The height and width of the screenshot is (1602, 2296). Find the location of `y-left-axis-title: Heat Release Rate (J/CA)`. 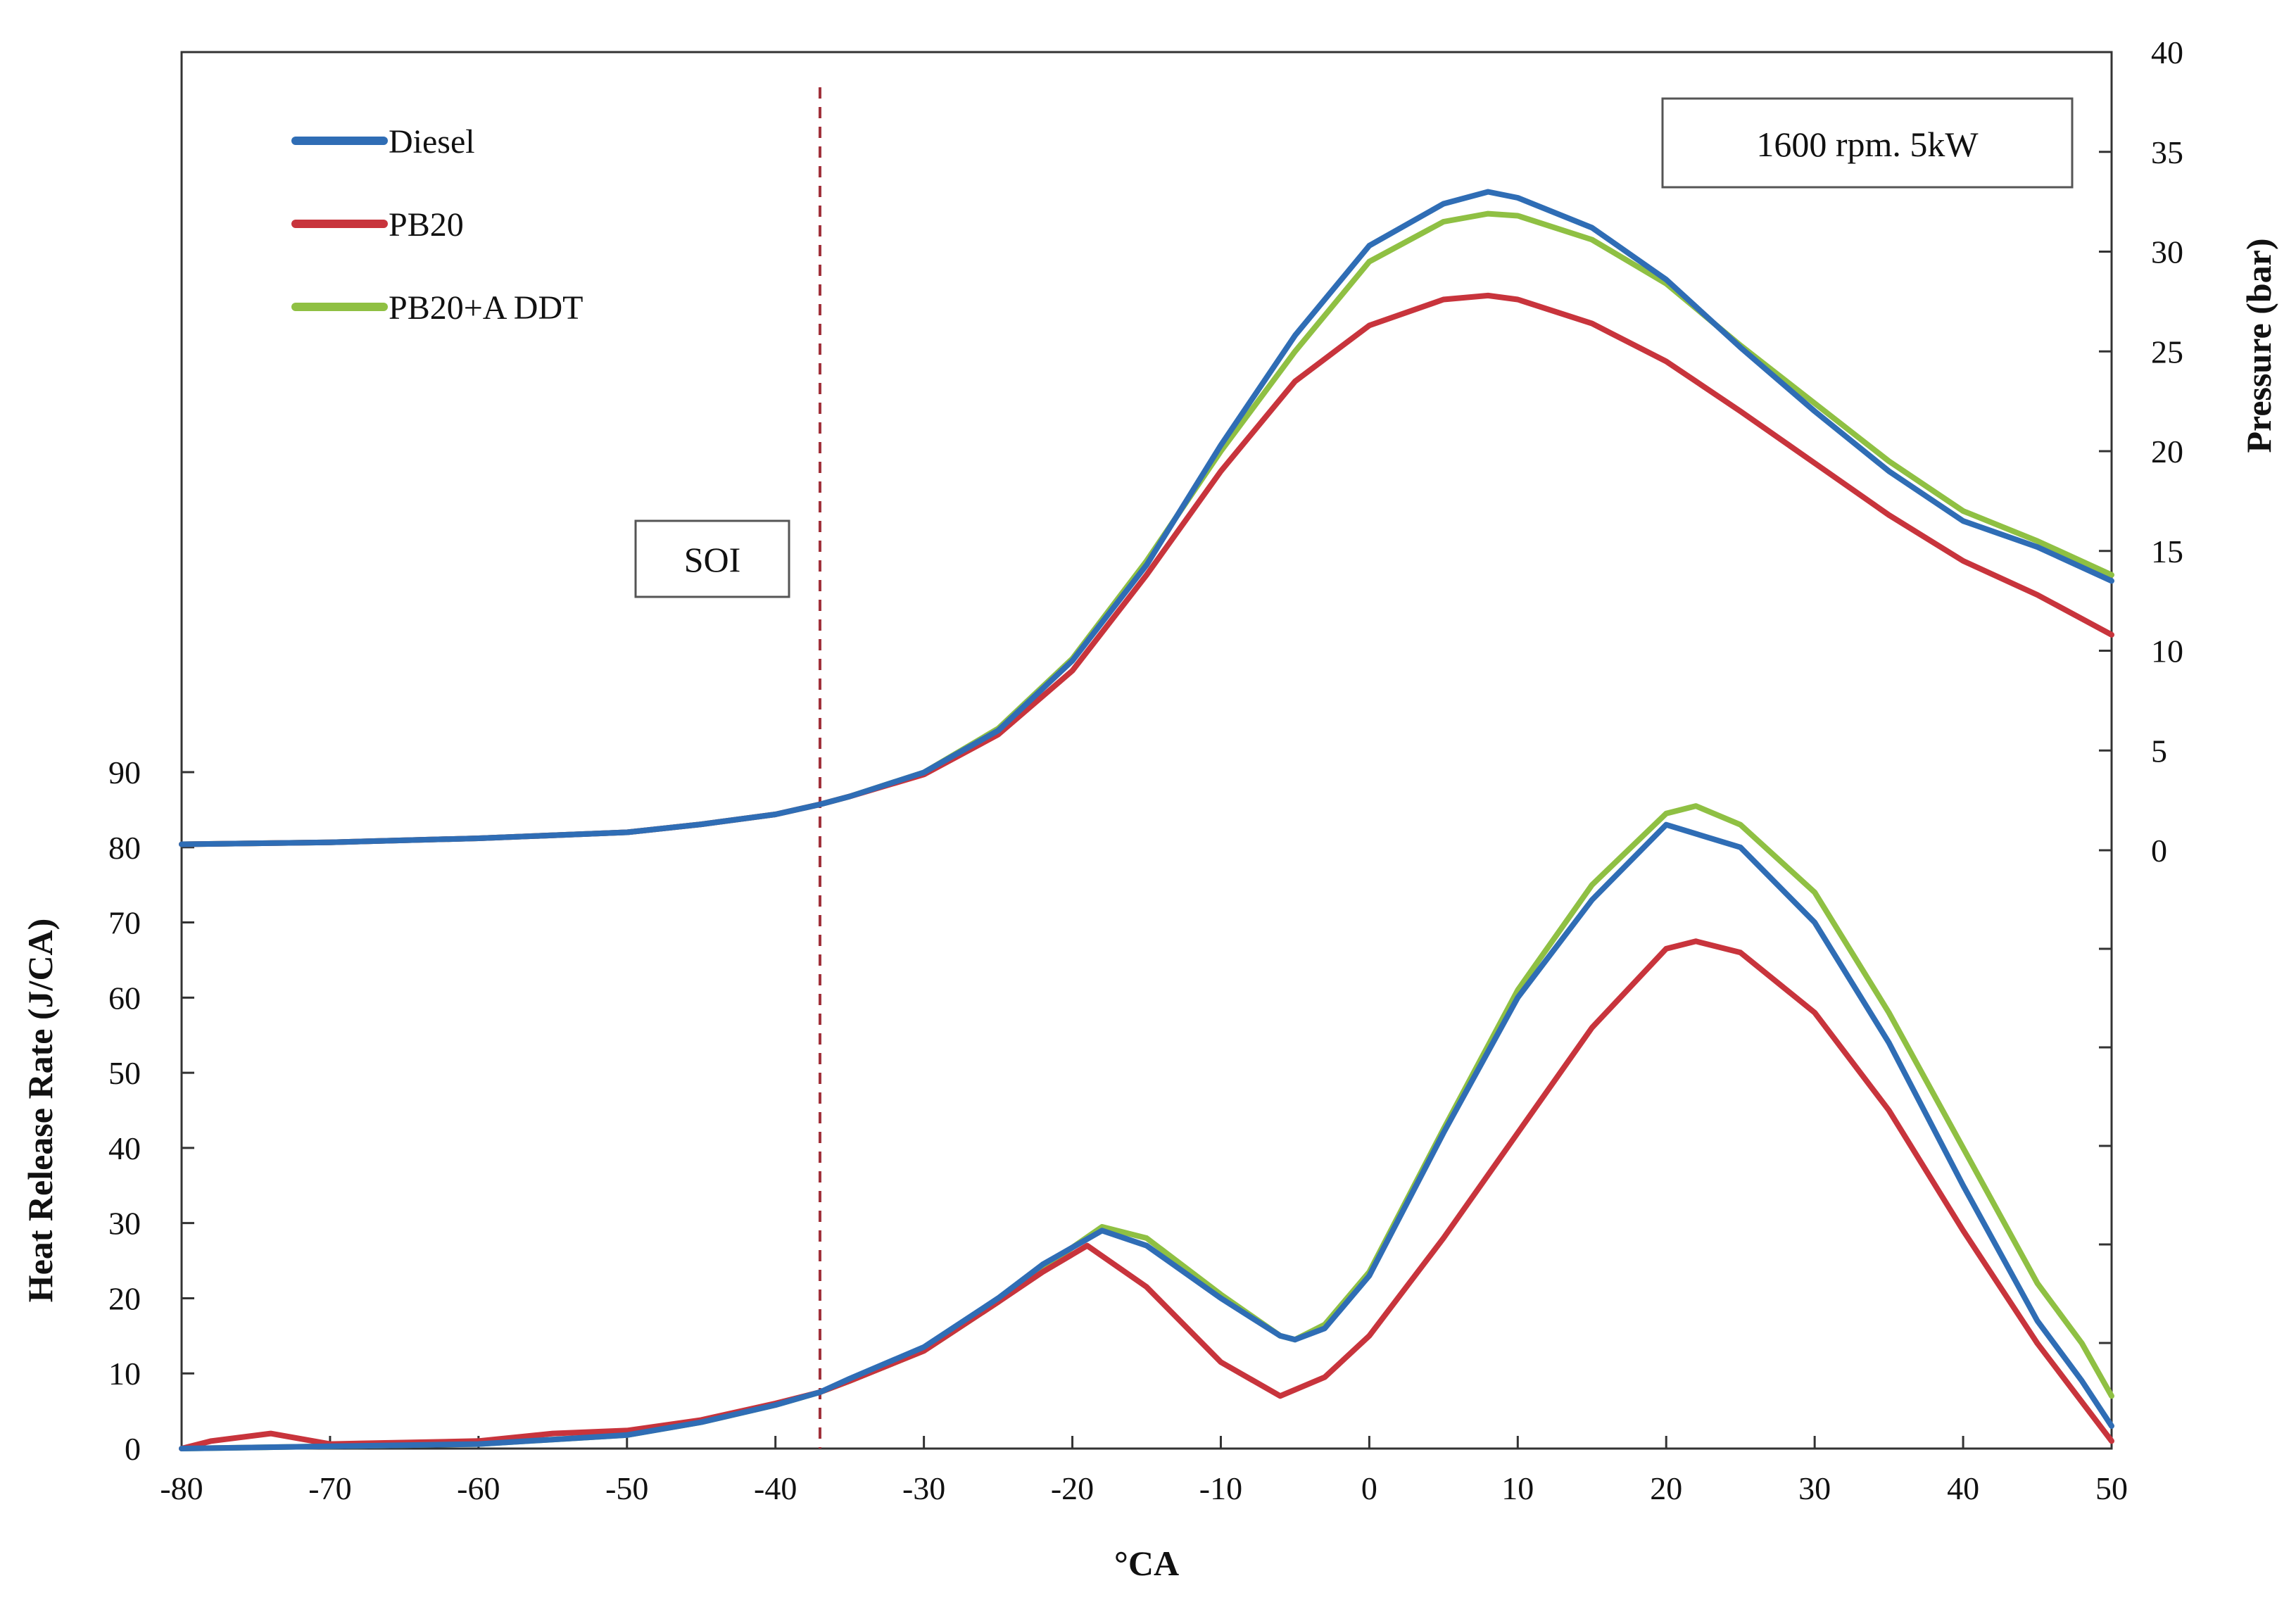

y-left-axis-title: Heat Release Rate (J/CA) is located at coordinates (40, 1111).